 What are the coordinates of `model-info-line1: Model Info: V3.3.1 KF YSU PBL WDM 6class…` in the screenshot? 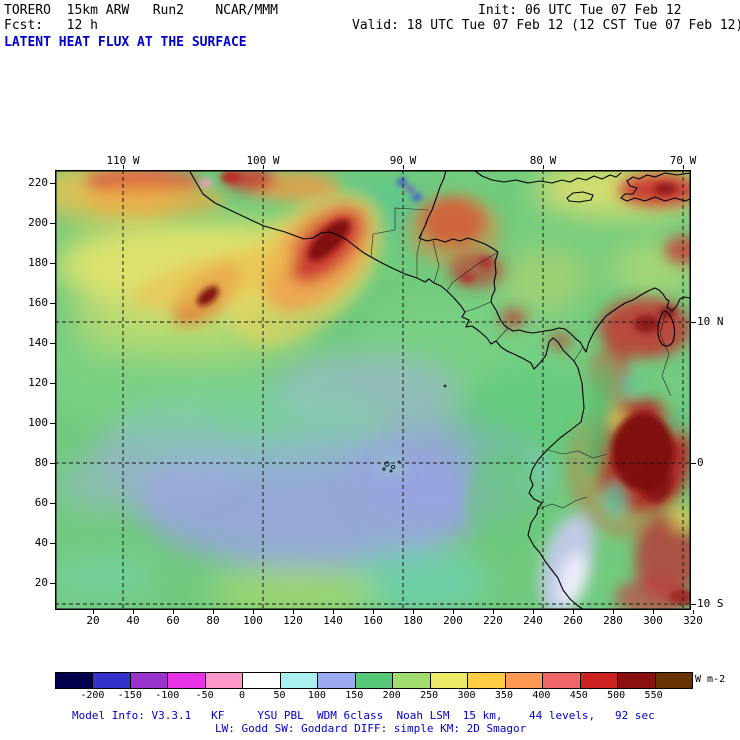 It's located at (363, 715).